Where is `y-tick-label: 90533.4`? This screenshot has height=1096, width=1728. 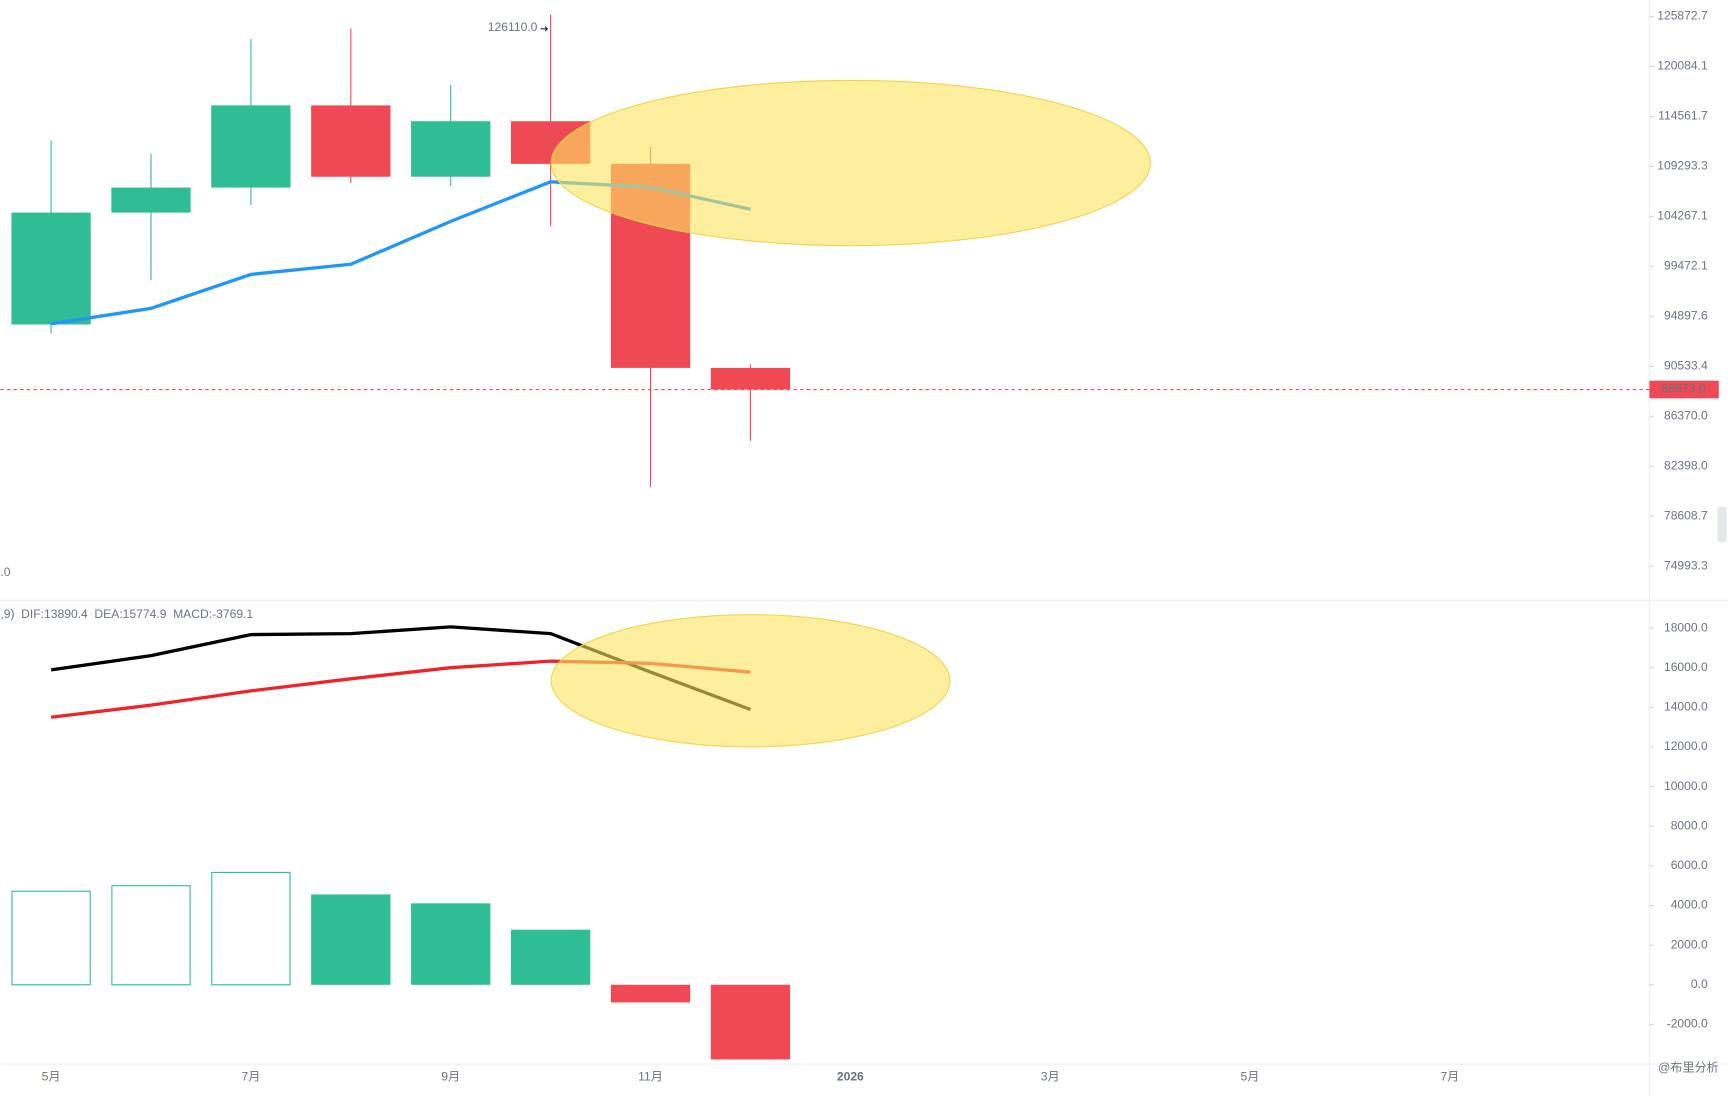 y-tick-label: 90533.4 is located at coordinates (1686, 365).